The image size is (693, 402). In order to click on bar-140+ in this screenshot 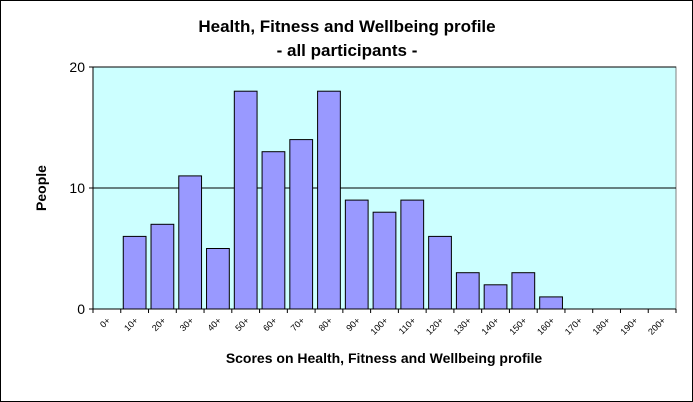, I will do `click(495, 297)`.